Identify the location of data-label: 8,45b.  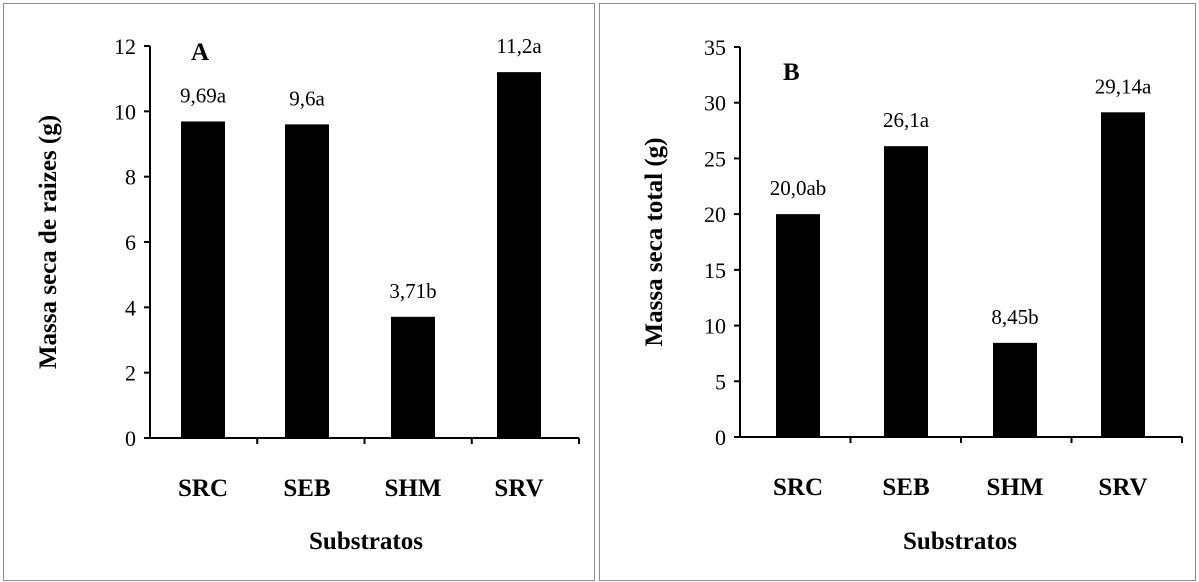
(1014, 317).